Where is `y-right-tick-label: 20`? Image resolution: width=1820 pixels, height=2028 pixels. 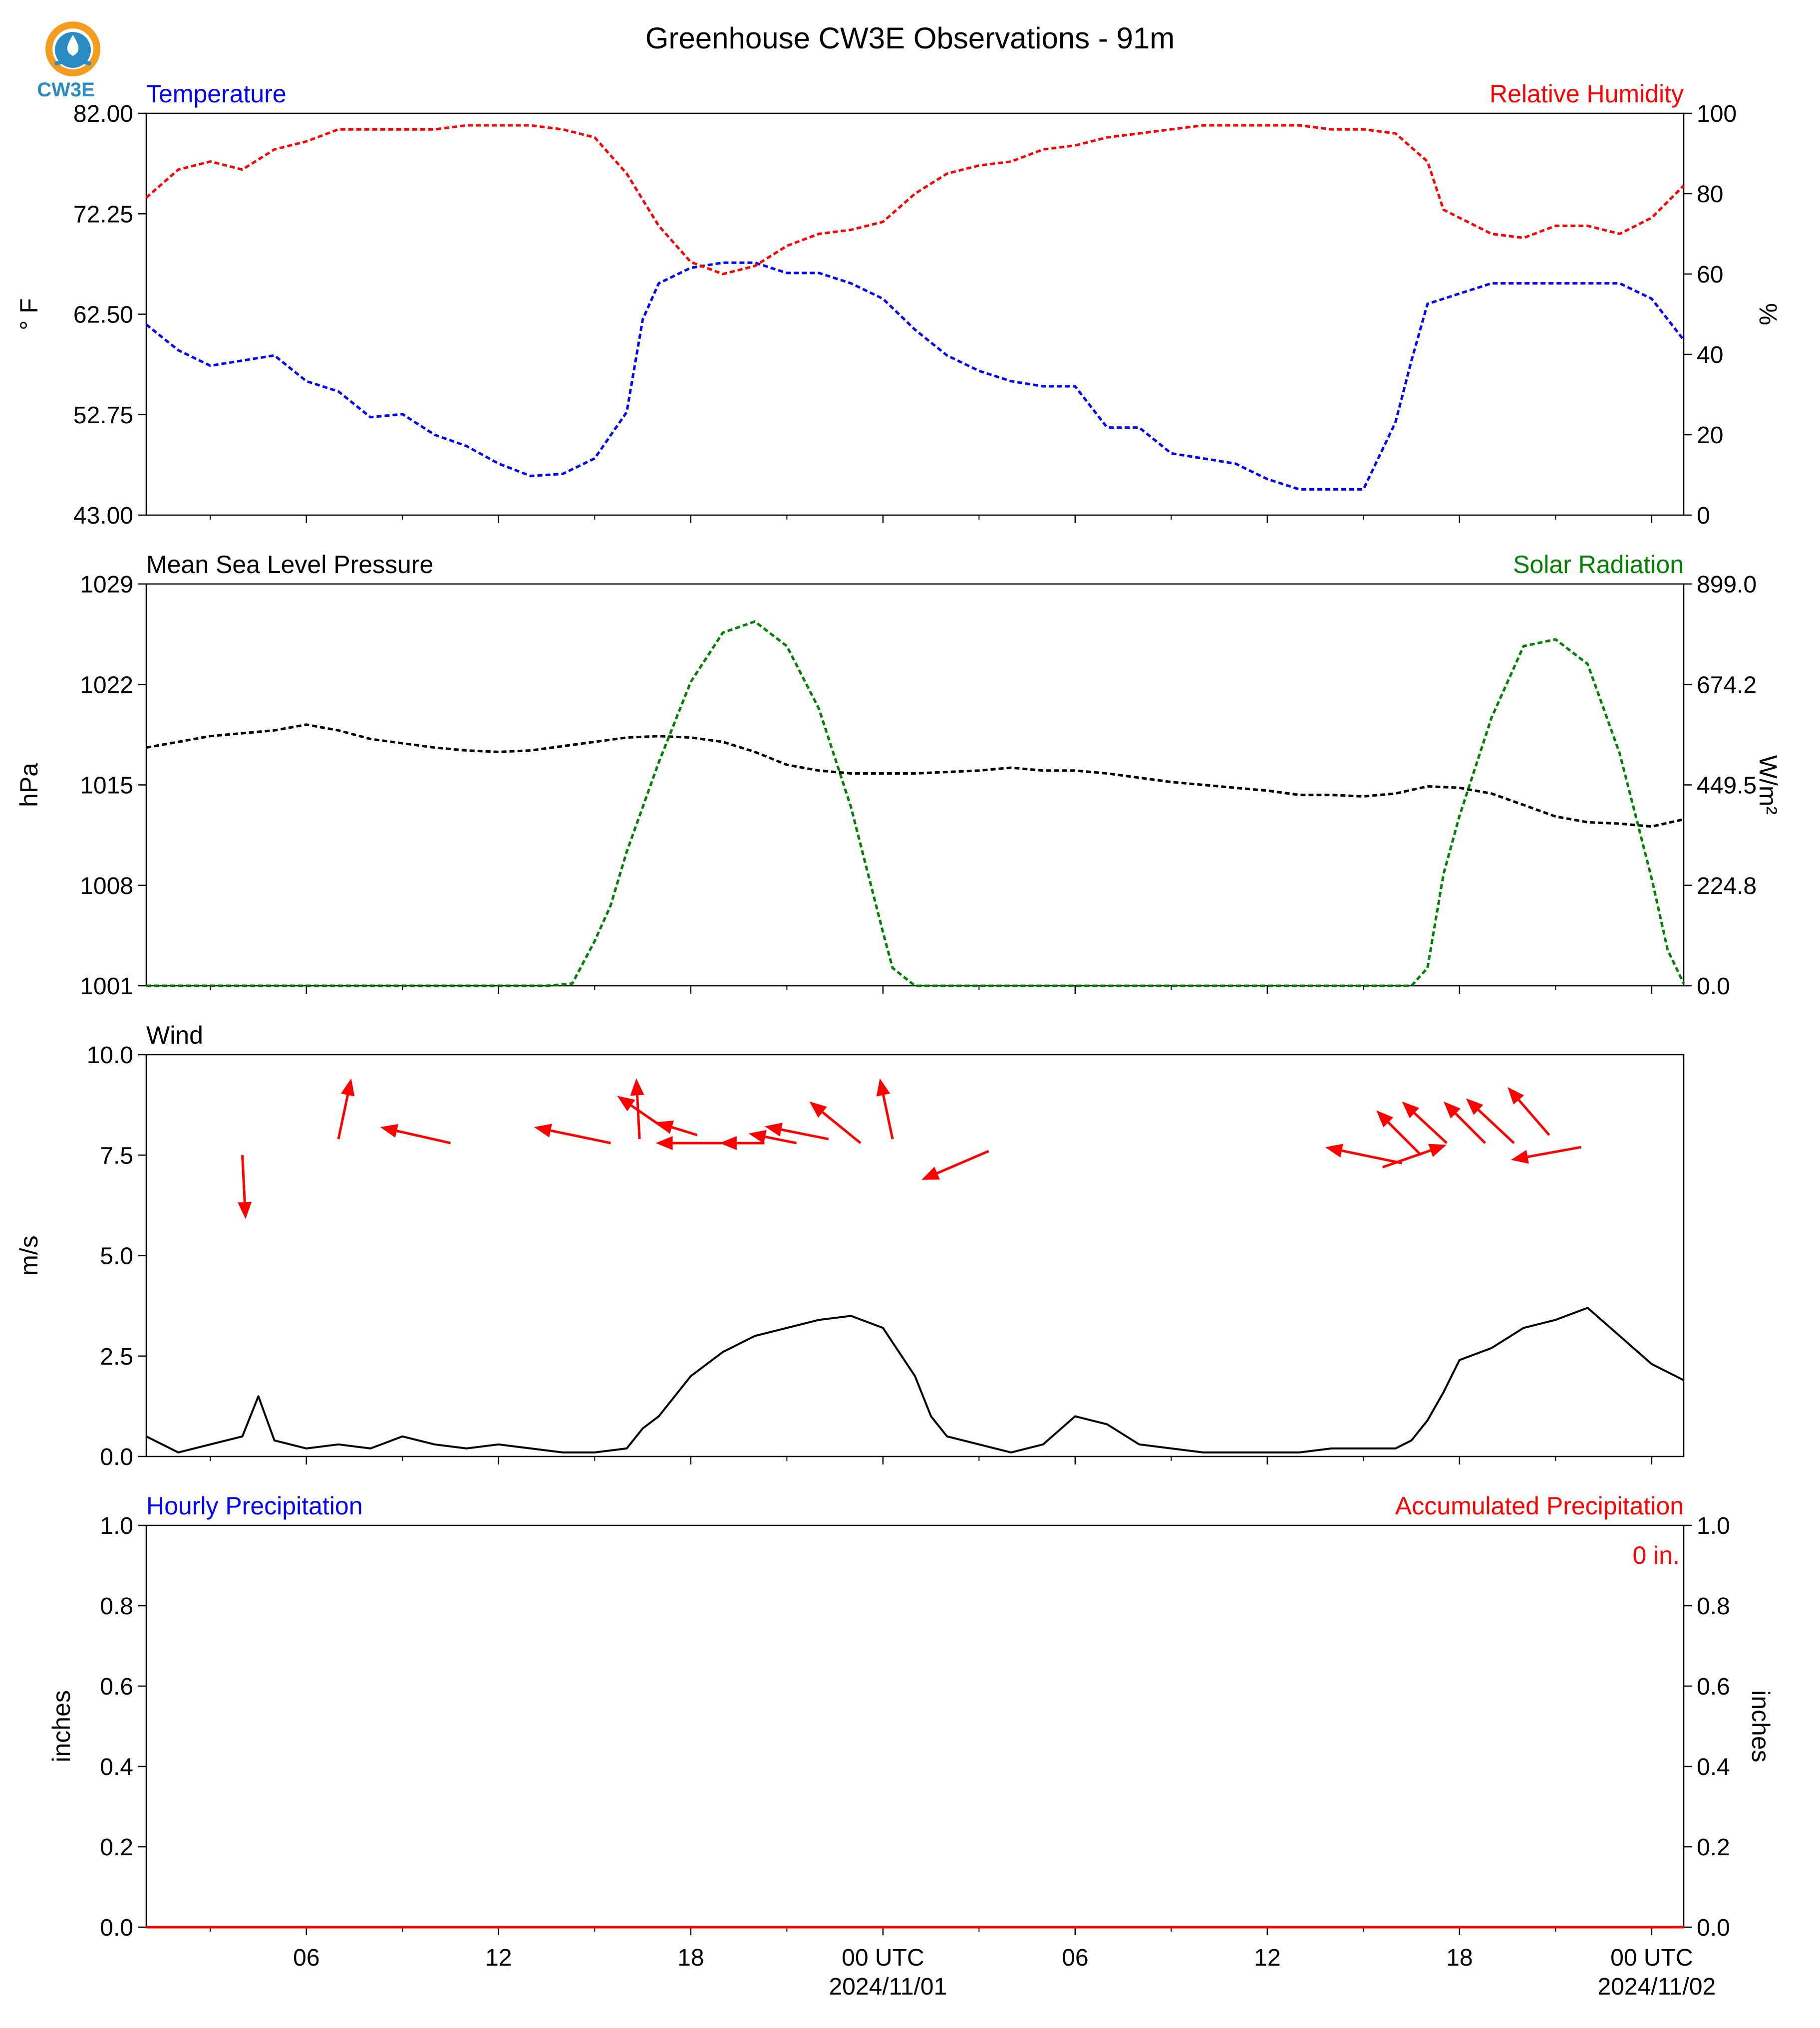 y-right-tick-label: 20 is located at coordinates (1710, 435).